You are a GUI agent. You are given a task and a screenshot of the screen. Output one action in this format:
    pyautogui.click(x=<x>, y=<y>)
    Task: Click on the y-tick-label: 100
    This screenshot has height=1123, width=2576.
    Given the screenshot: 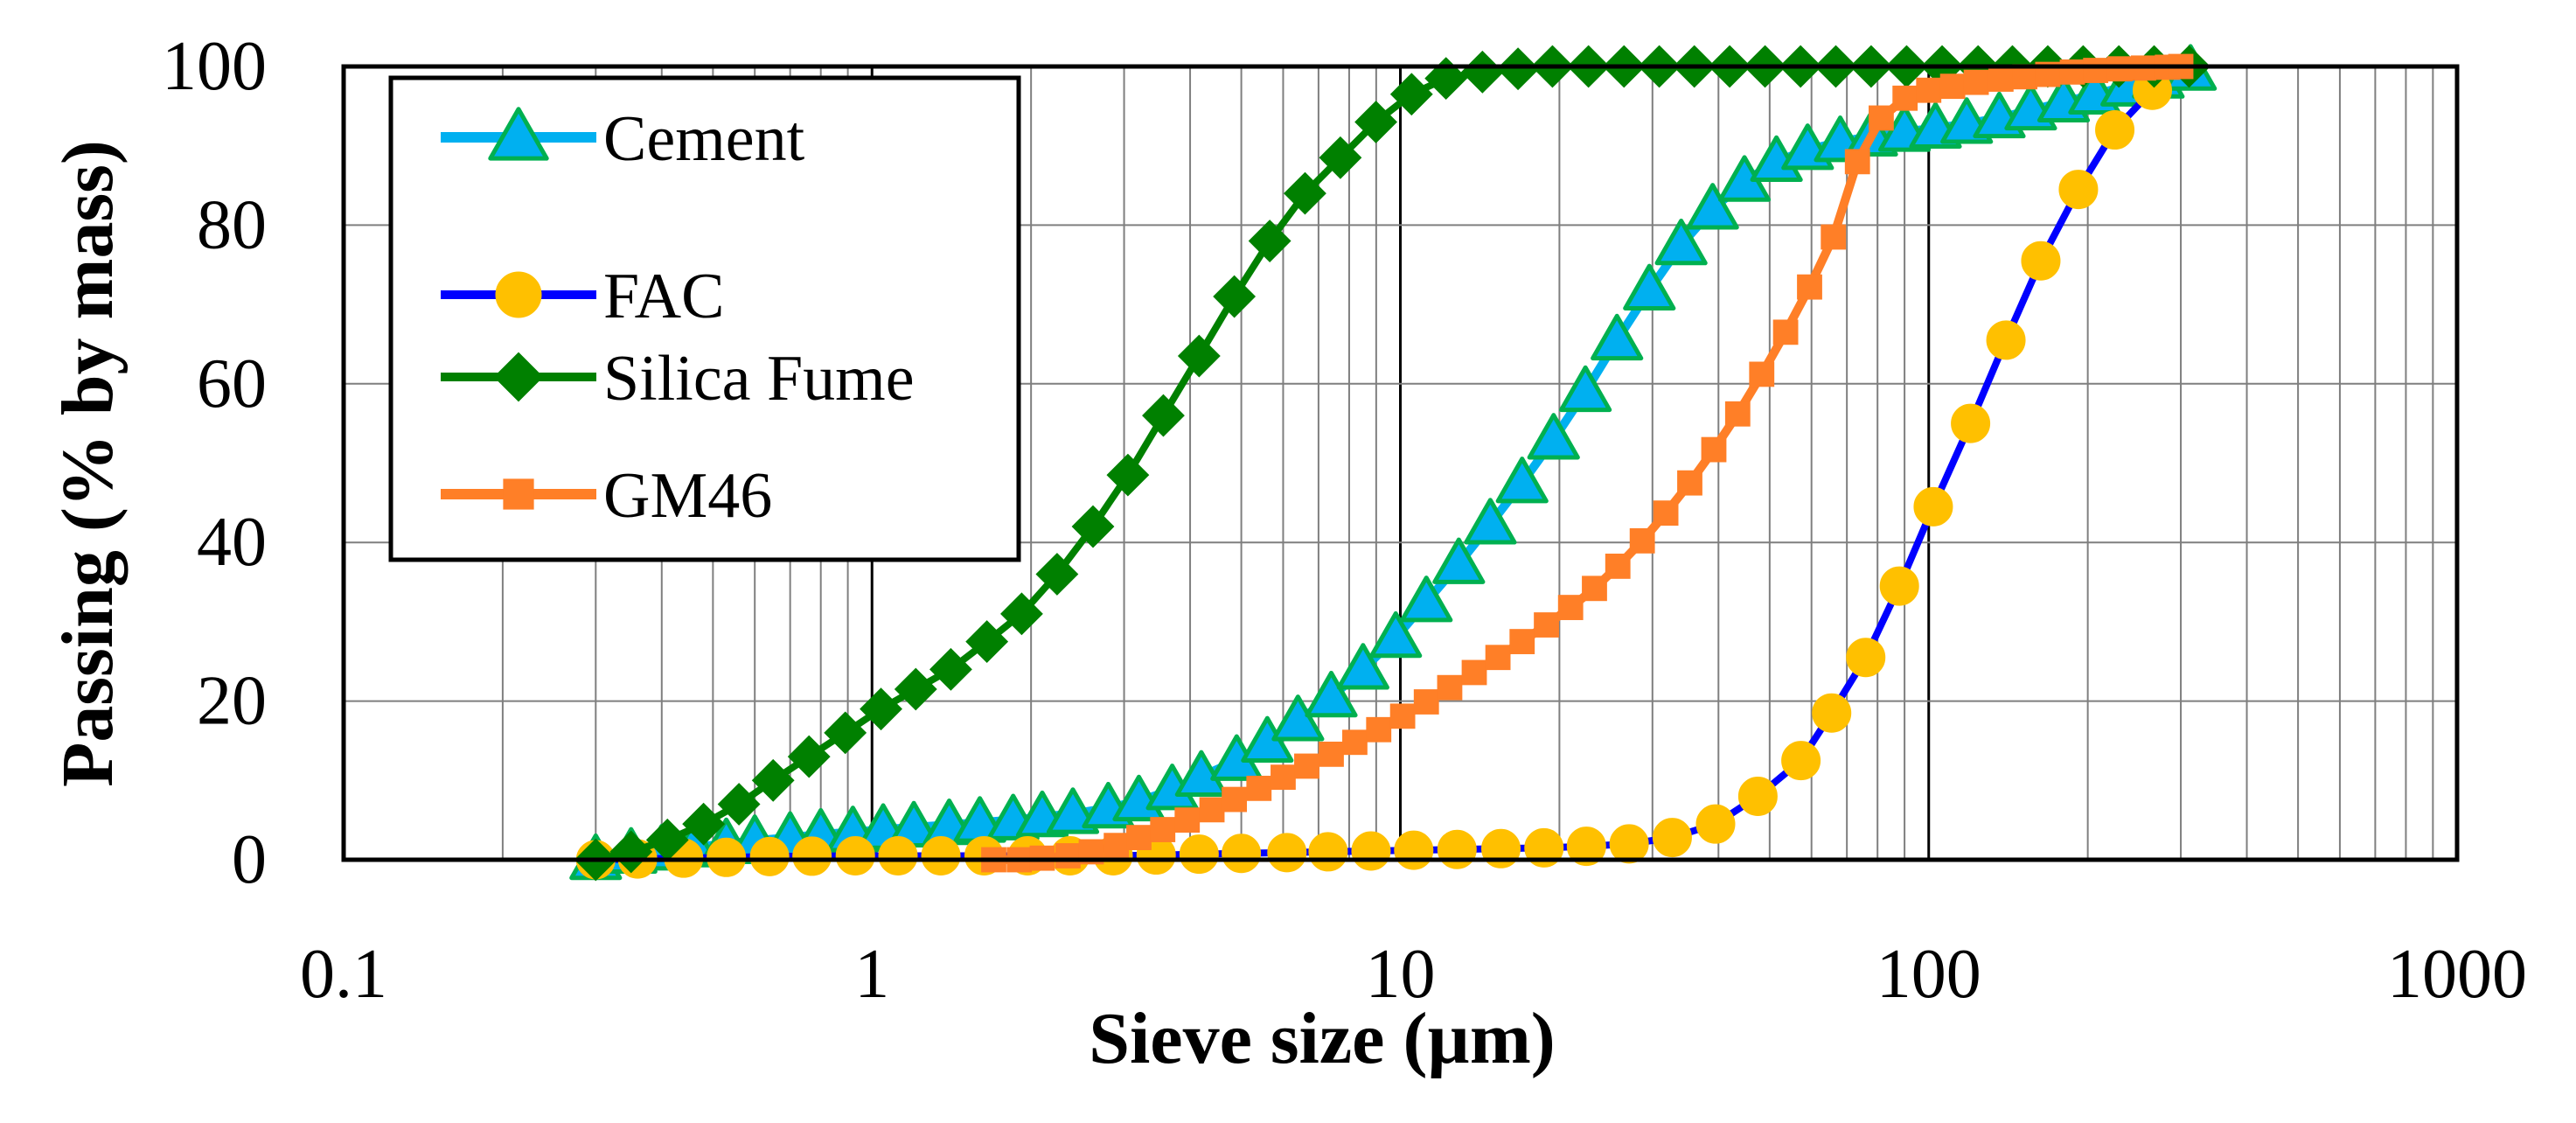 What is the action you would take?
    pyautogui.click(x=214, y=66)
    